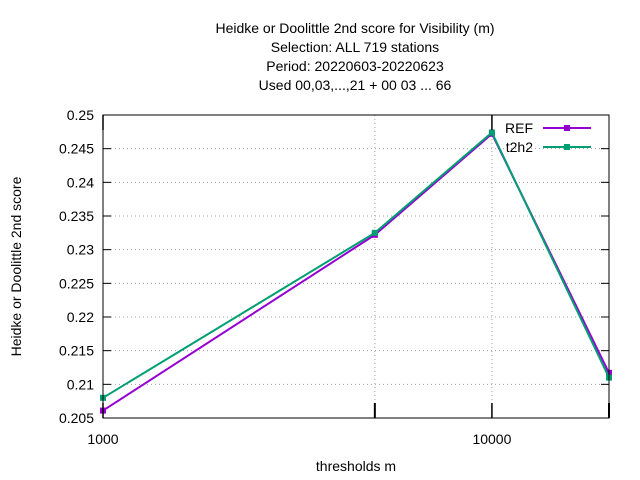 This screenshot has width=640, height=480. I want to click on y-tick-label: 0.24, so click(80, 182).